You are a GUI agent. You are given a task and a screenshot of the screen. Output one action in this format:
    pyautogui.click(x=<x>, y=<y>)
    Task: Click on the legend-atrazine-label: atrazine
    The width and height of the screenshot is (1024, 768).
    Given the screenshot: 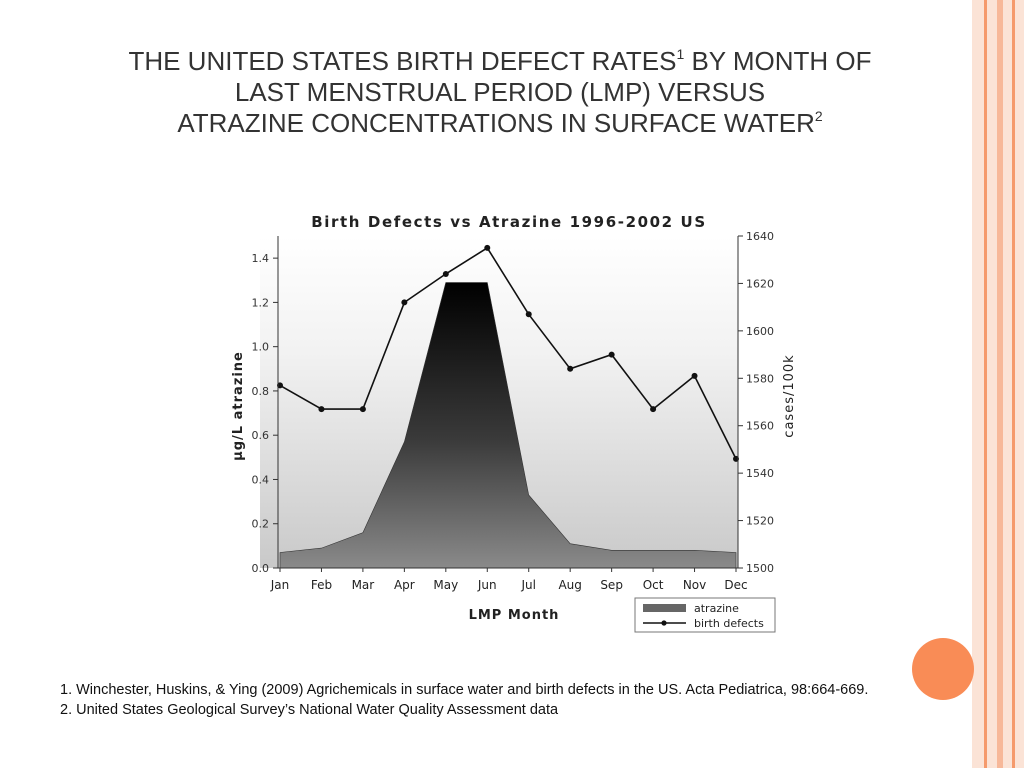 What is the action you would take?
    pyautogui.click(x=716, y=608)
    